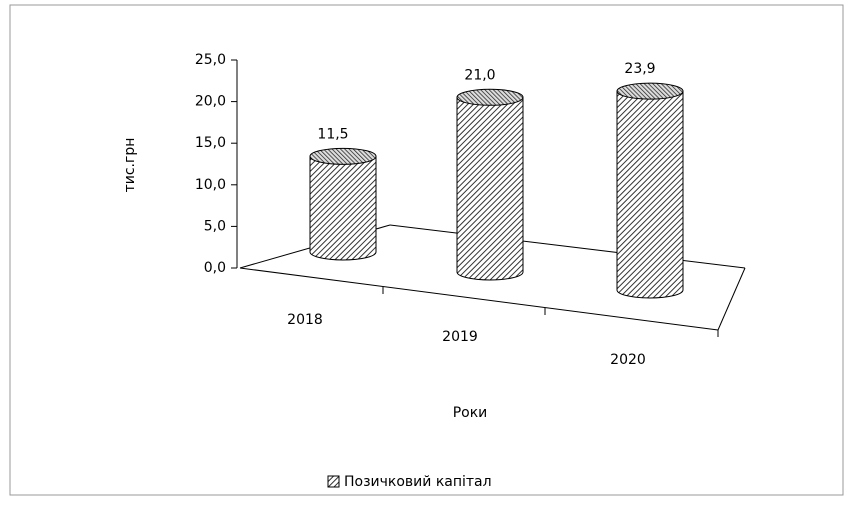  Describe the element at coordinates (210, 60) in the screenshot. I see `y-tick-label: 25,0` at that location.